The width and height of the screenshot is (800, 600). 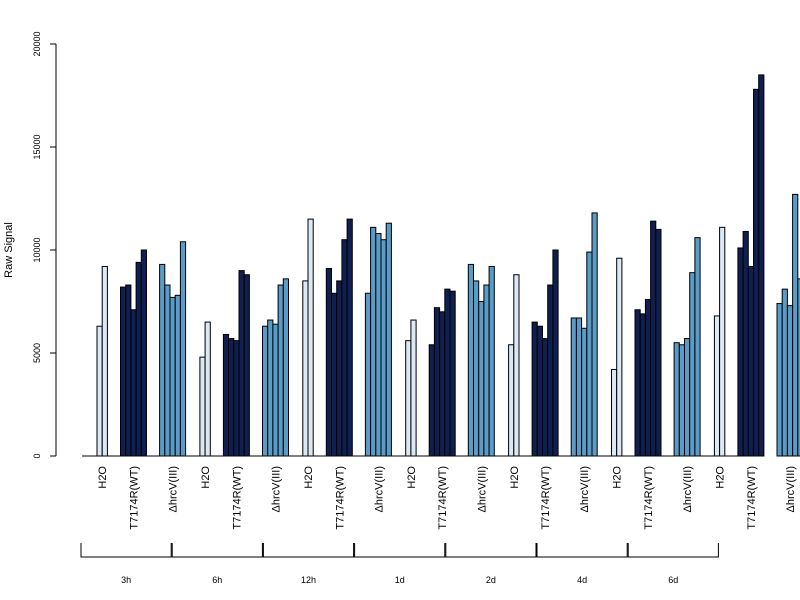 I want to click on bar-6d-T7174R(WT)-4, so click(x=756, y=272).